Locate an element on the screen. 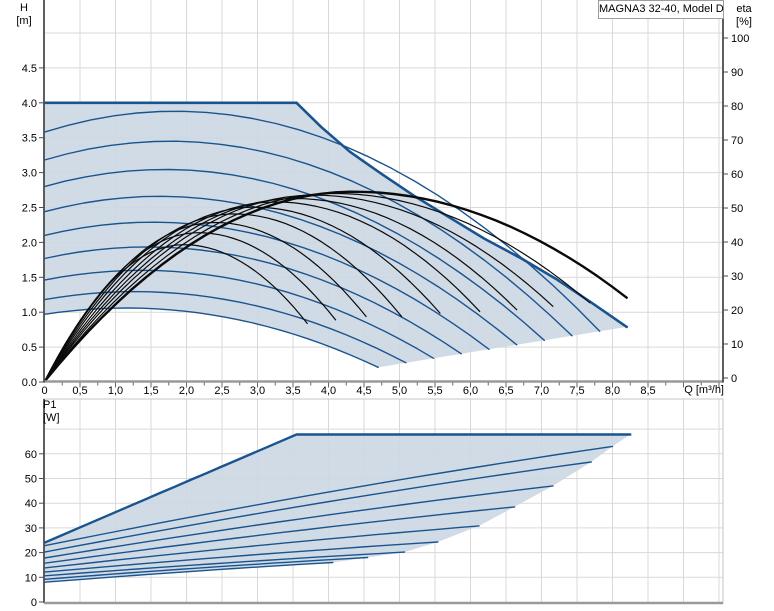 The height and width of the screenshot is (611, 774). svg-text: 2,5 is located at coordinates (221, 391).